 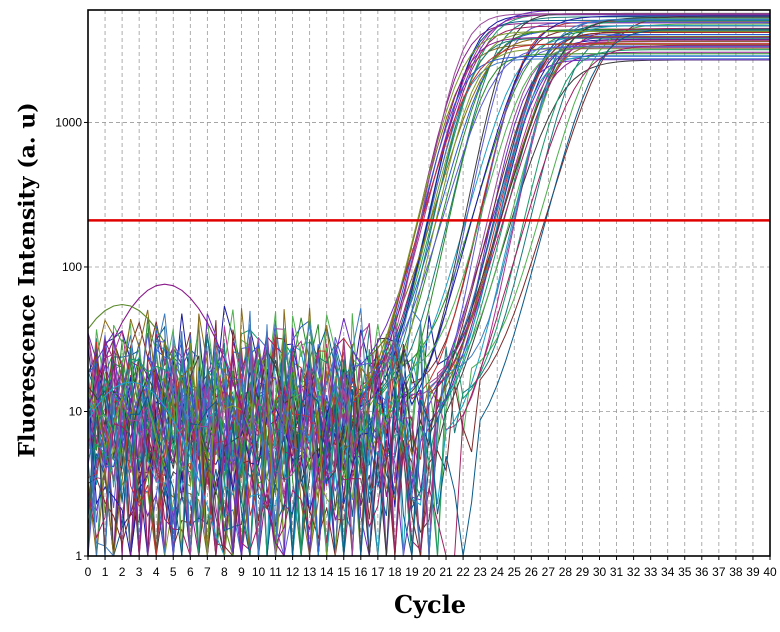 I want to click on y-tick-label: 10, so click(x=76, y=411).